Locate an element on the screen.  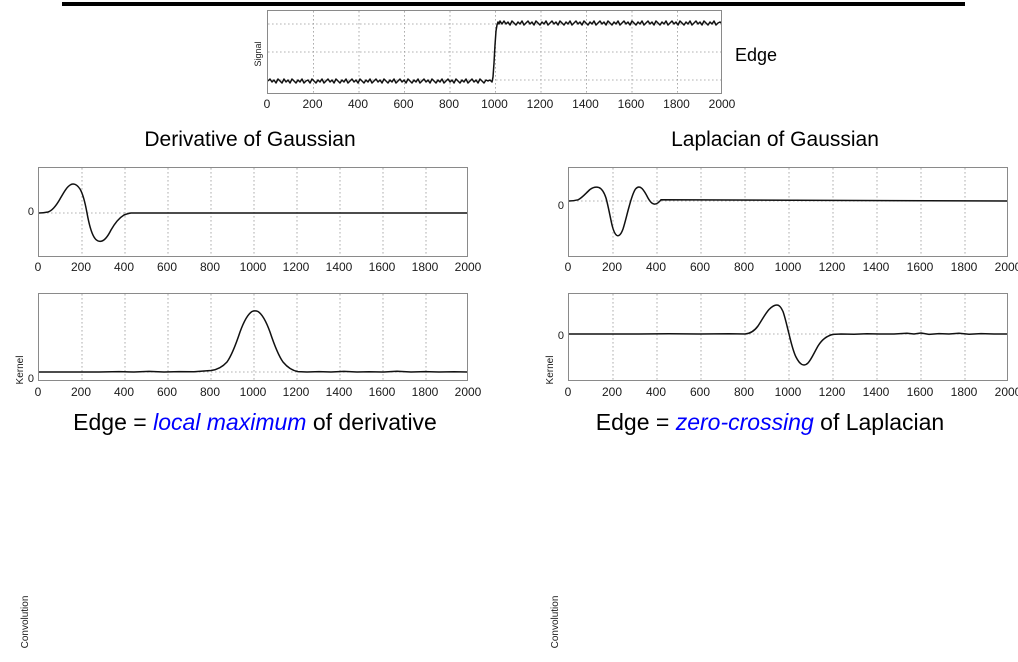
right-caption-suffix: of Laplacian is located at coordinates (879, 422).